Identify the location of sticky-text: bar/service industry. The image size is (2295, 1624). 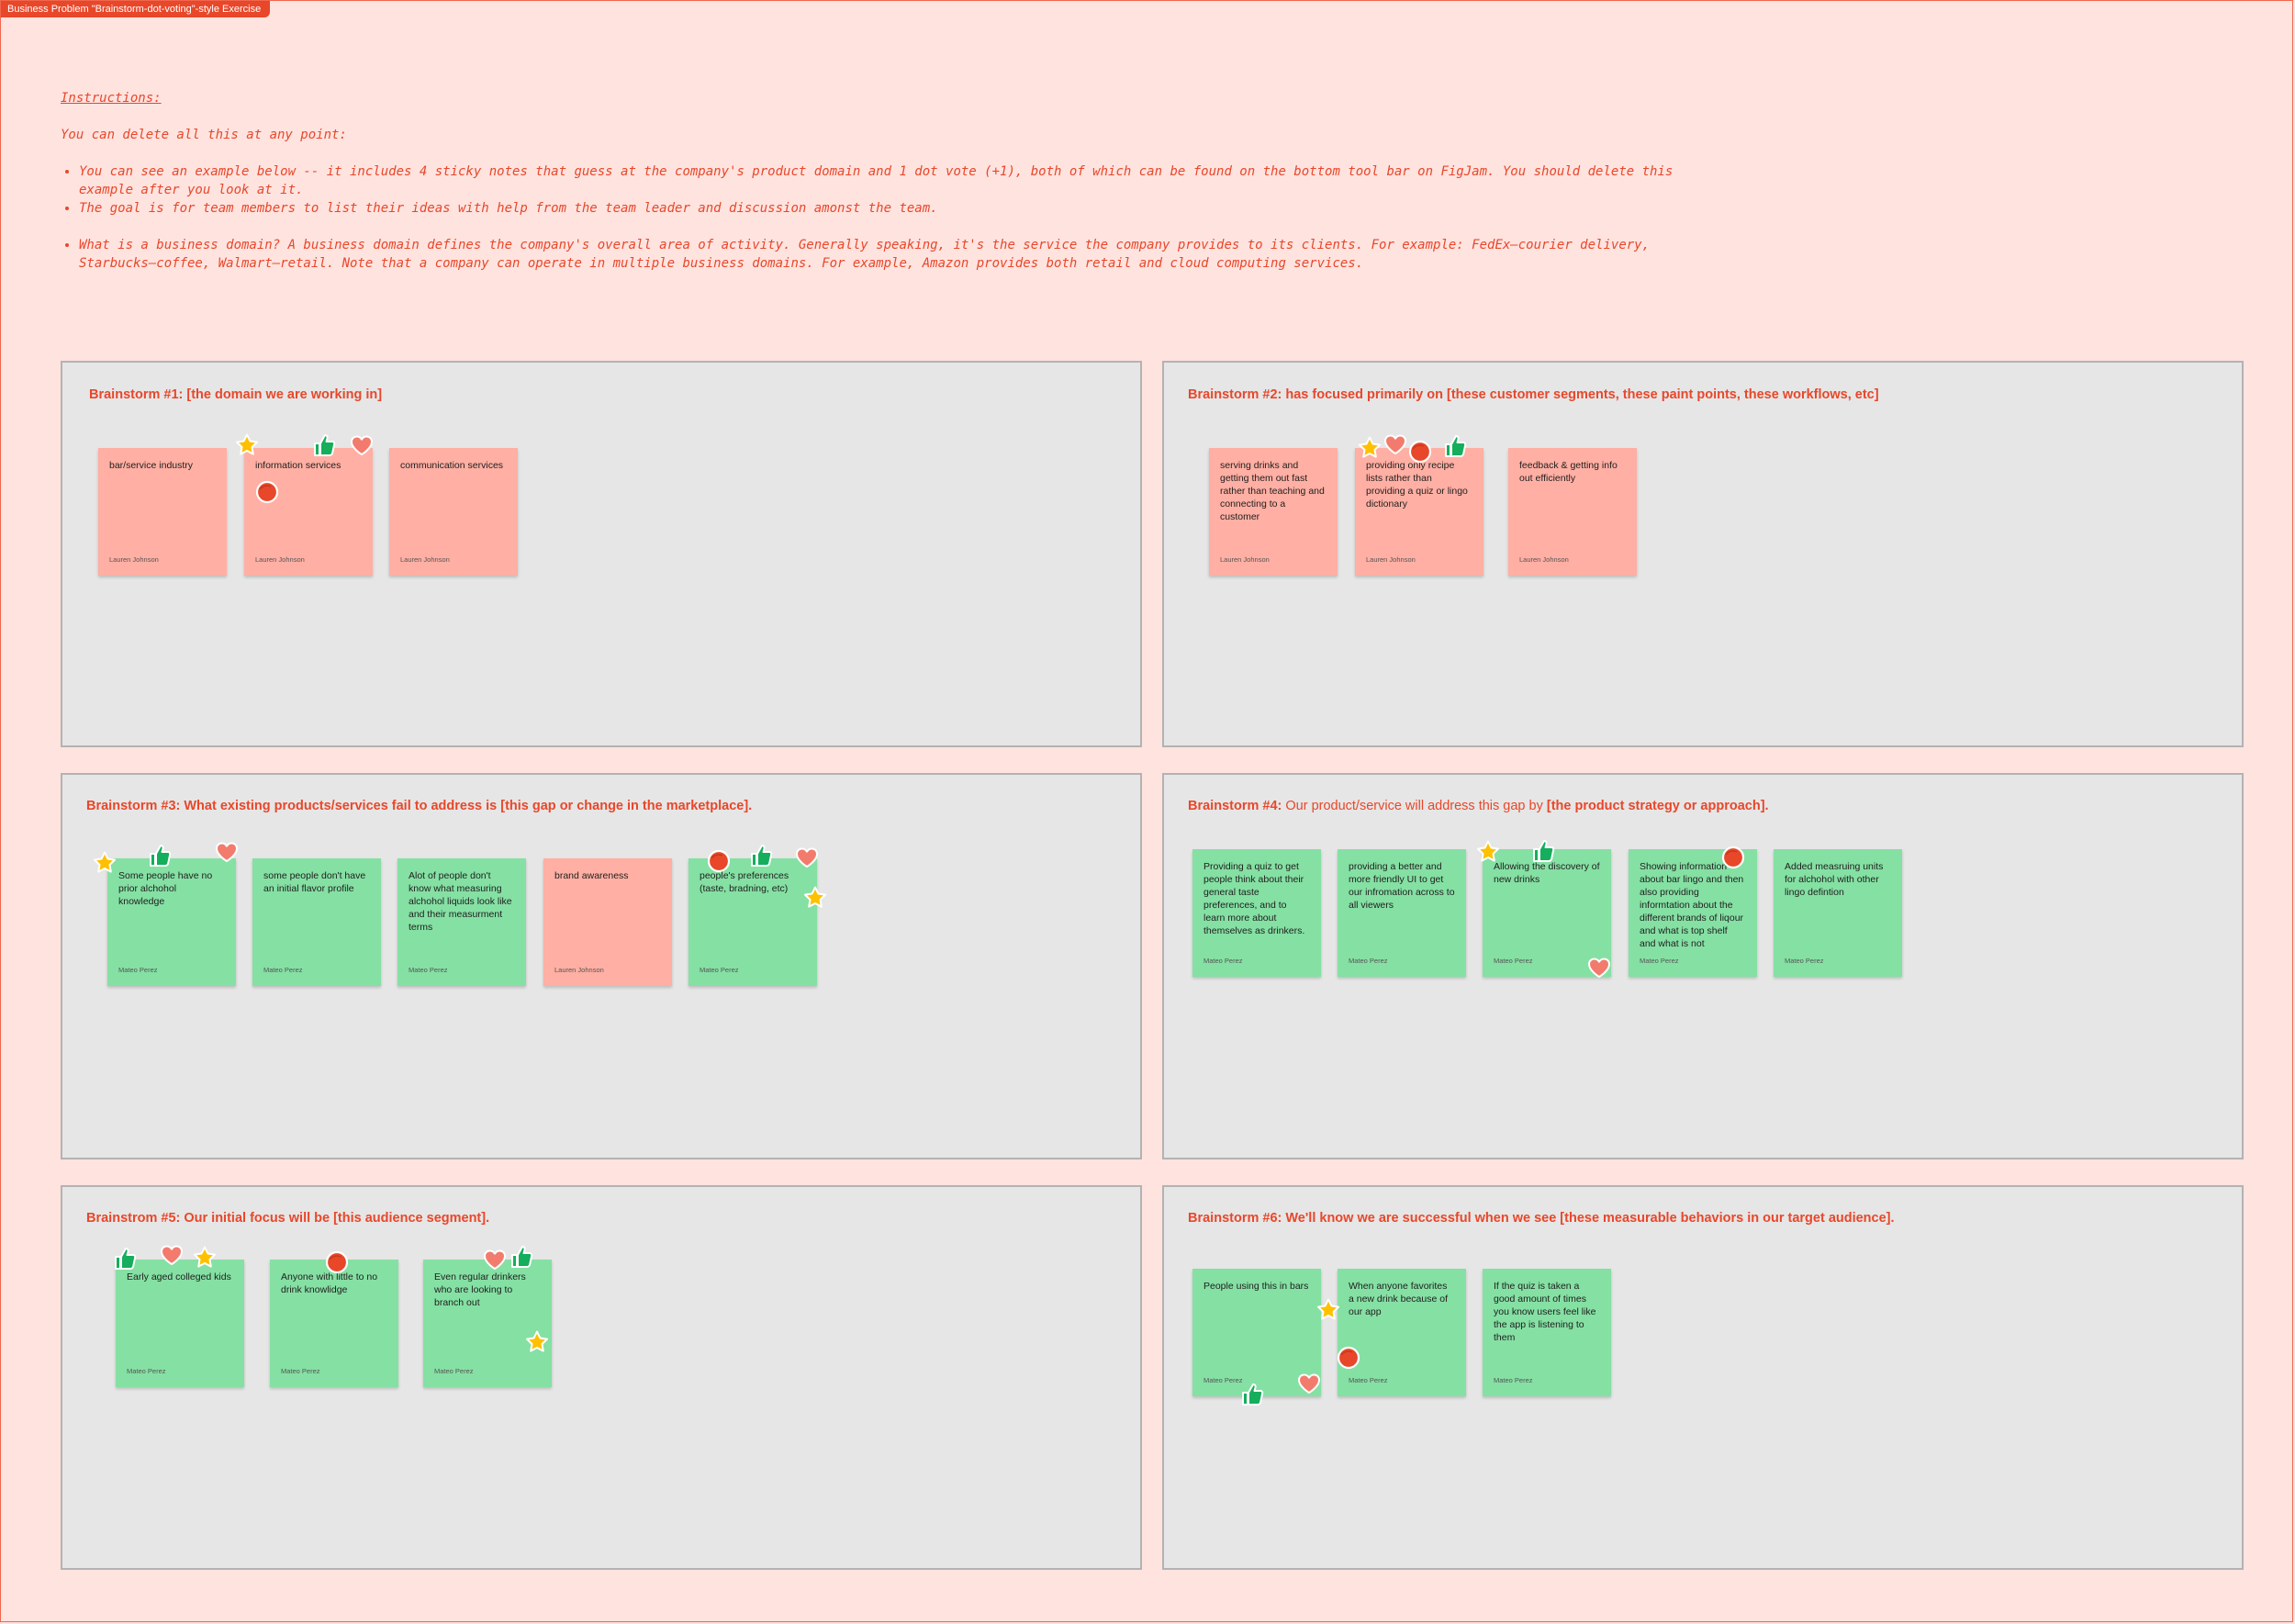
(151, 465).